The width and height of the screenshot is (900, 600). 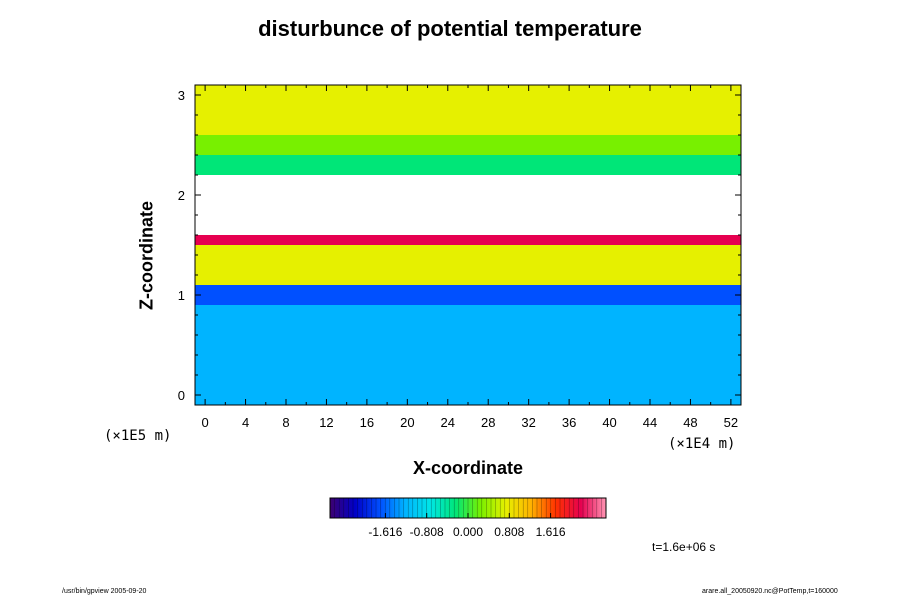 I want to click on x-tick-label: 0, so click(x=204, y=422).